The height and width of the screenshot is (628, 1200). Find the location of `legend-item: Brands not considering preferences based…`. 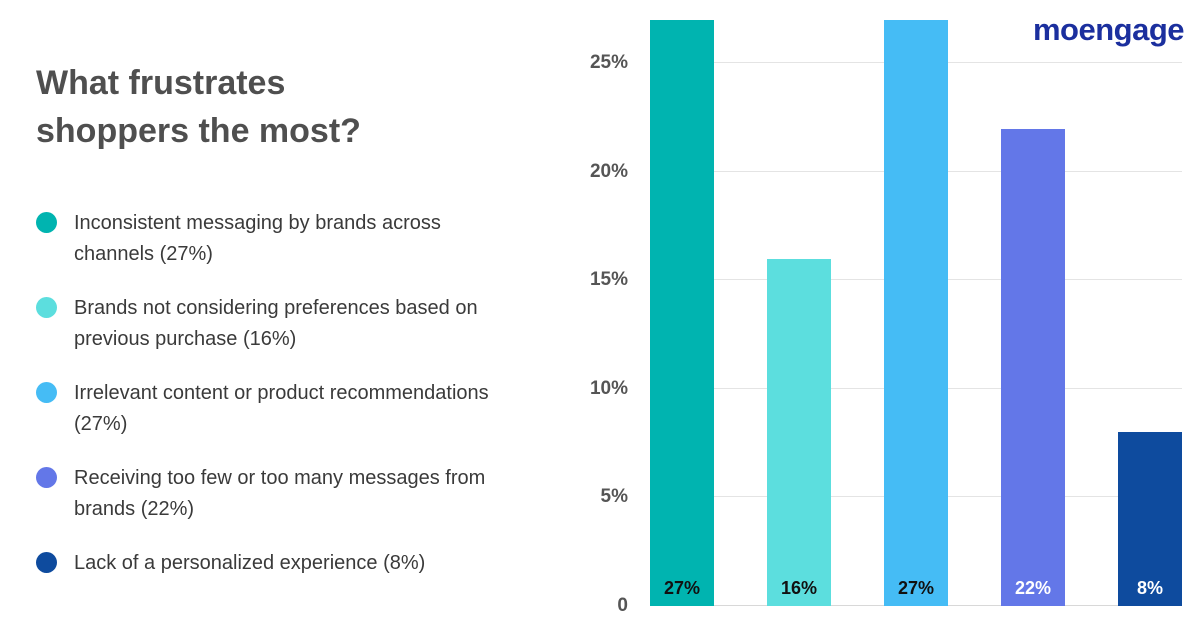

legend-item: Brands not considering preferences based… is located at coordinates (266, 324).